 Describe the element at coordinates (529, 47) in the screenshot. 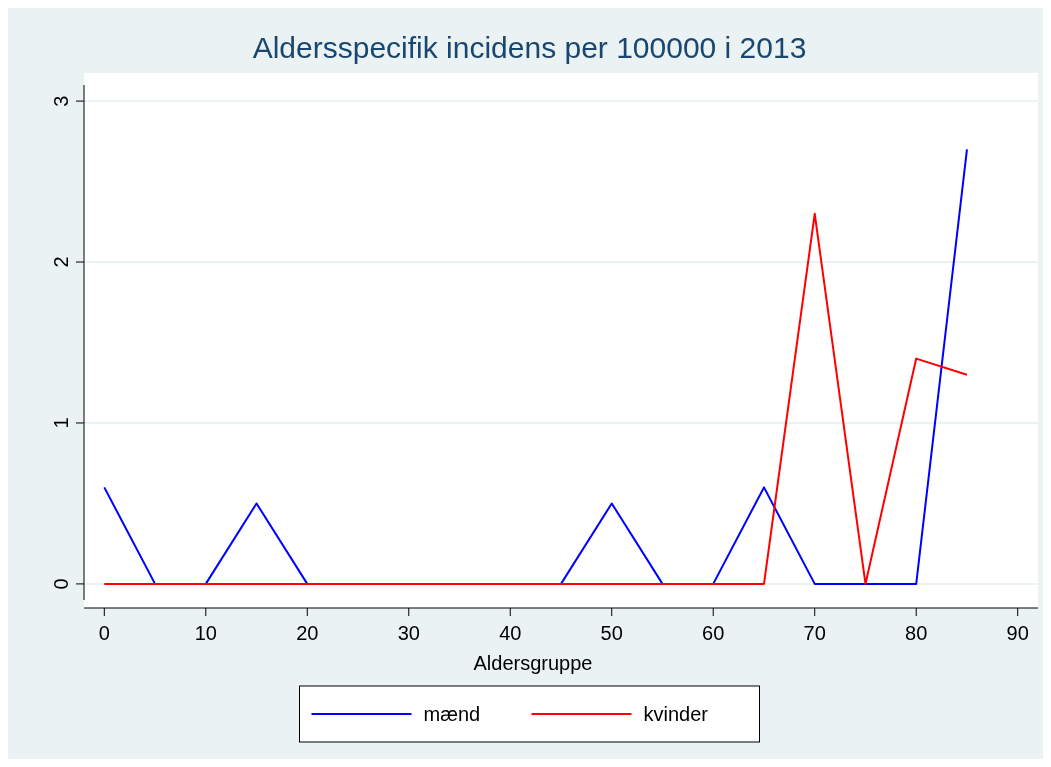

I see `chart-title: Aldersspecifik incidens per 100000 i 2013` at that location.